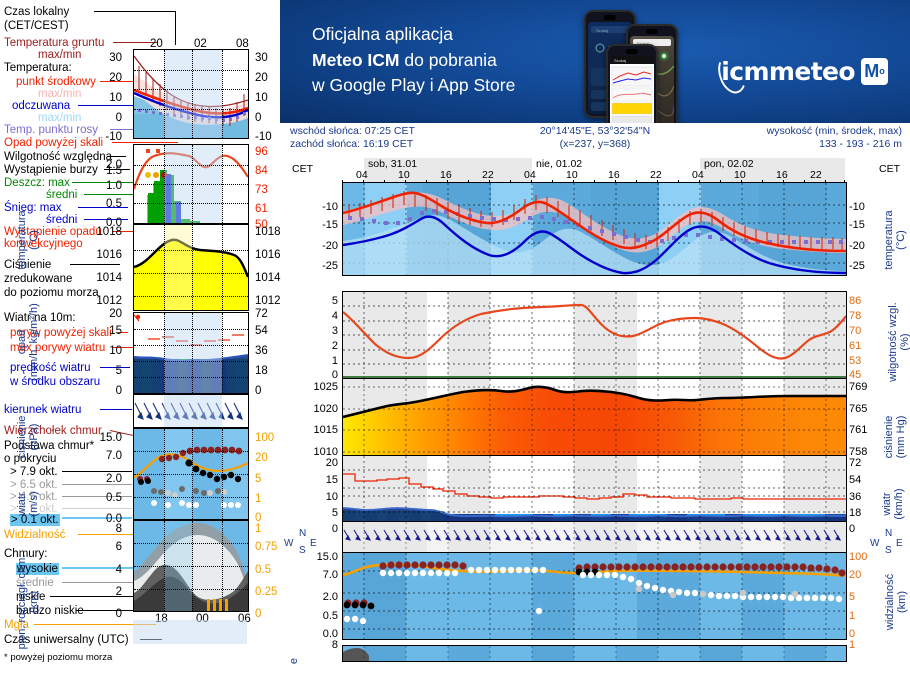  What do you see at coordinates (261, 351) in the screenshot?
I see `mini-wind-axis-right-2: 36` at bounding box center [261, 351].